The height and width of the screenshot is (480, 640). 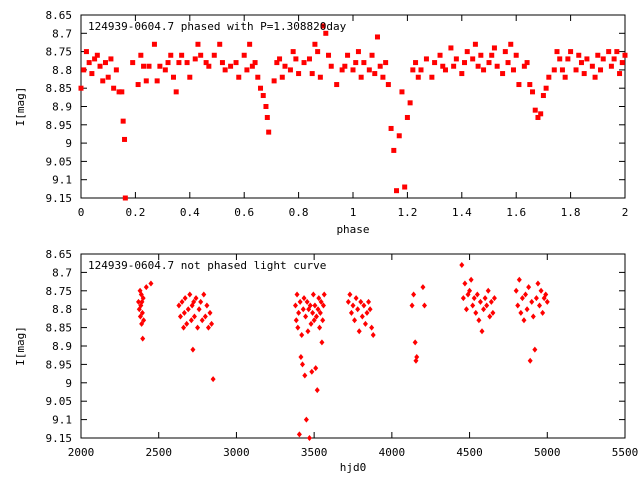 What do you see at coordinates (59, 438) in the screenshot?
I see `y-tick-label: 9.15` at bounding box center [59, 438].